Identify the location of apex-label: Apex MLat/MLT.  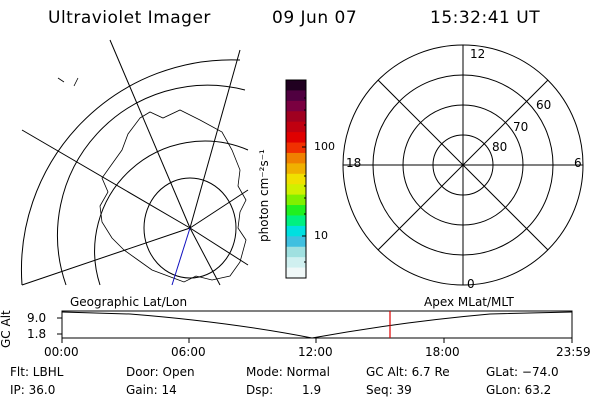
(469, 302).